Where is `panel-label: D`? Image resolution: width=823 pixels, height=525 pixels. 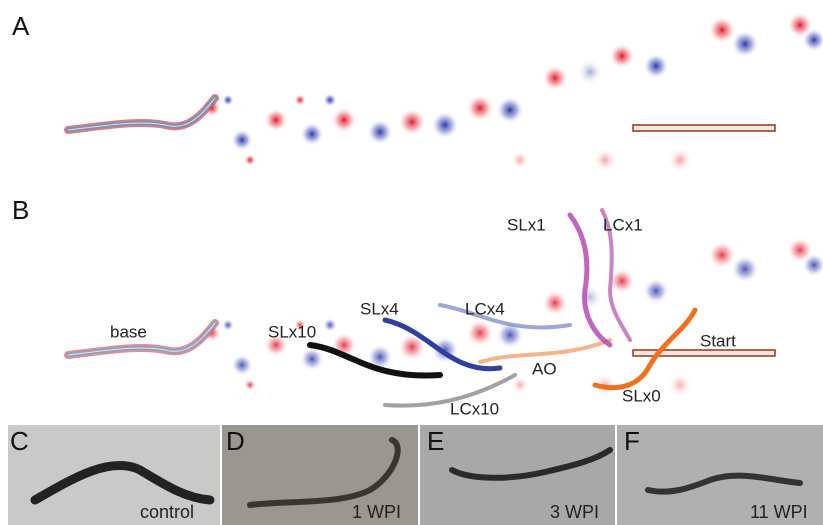 panel-label: D is located at coordinates (235, 441).